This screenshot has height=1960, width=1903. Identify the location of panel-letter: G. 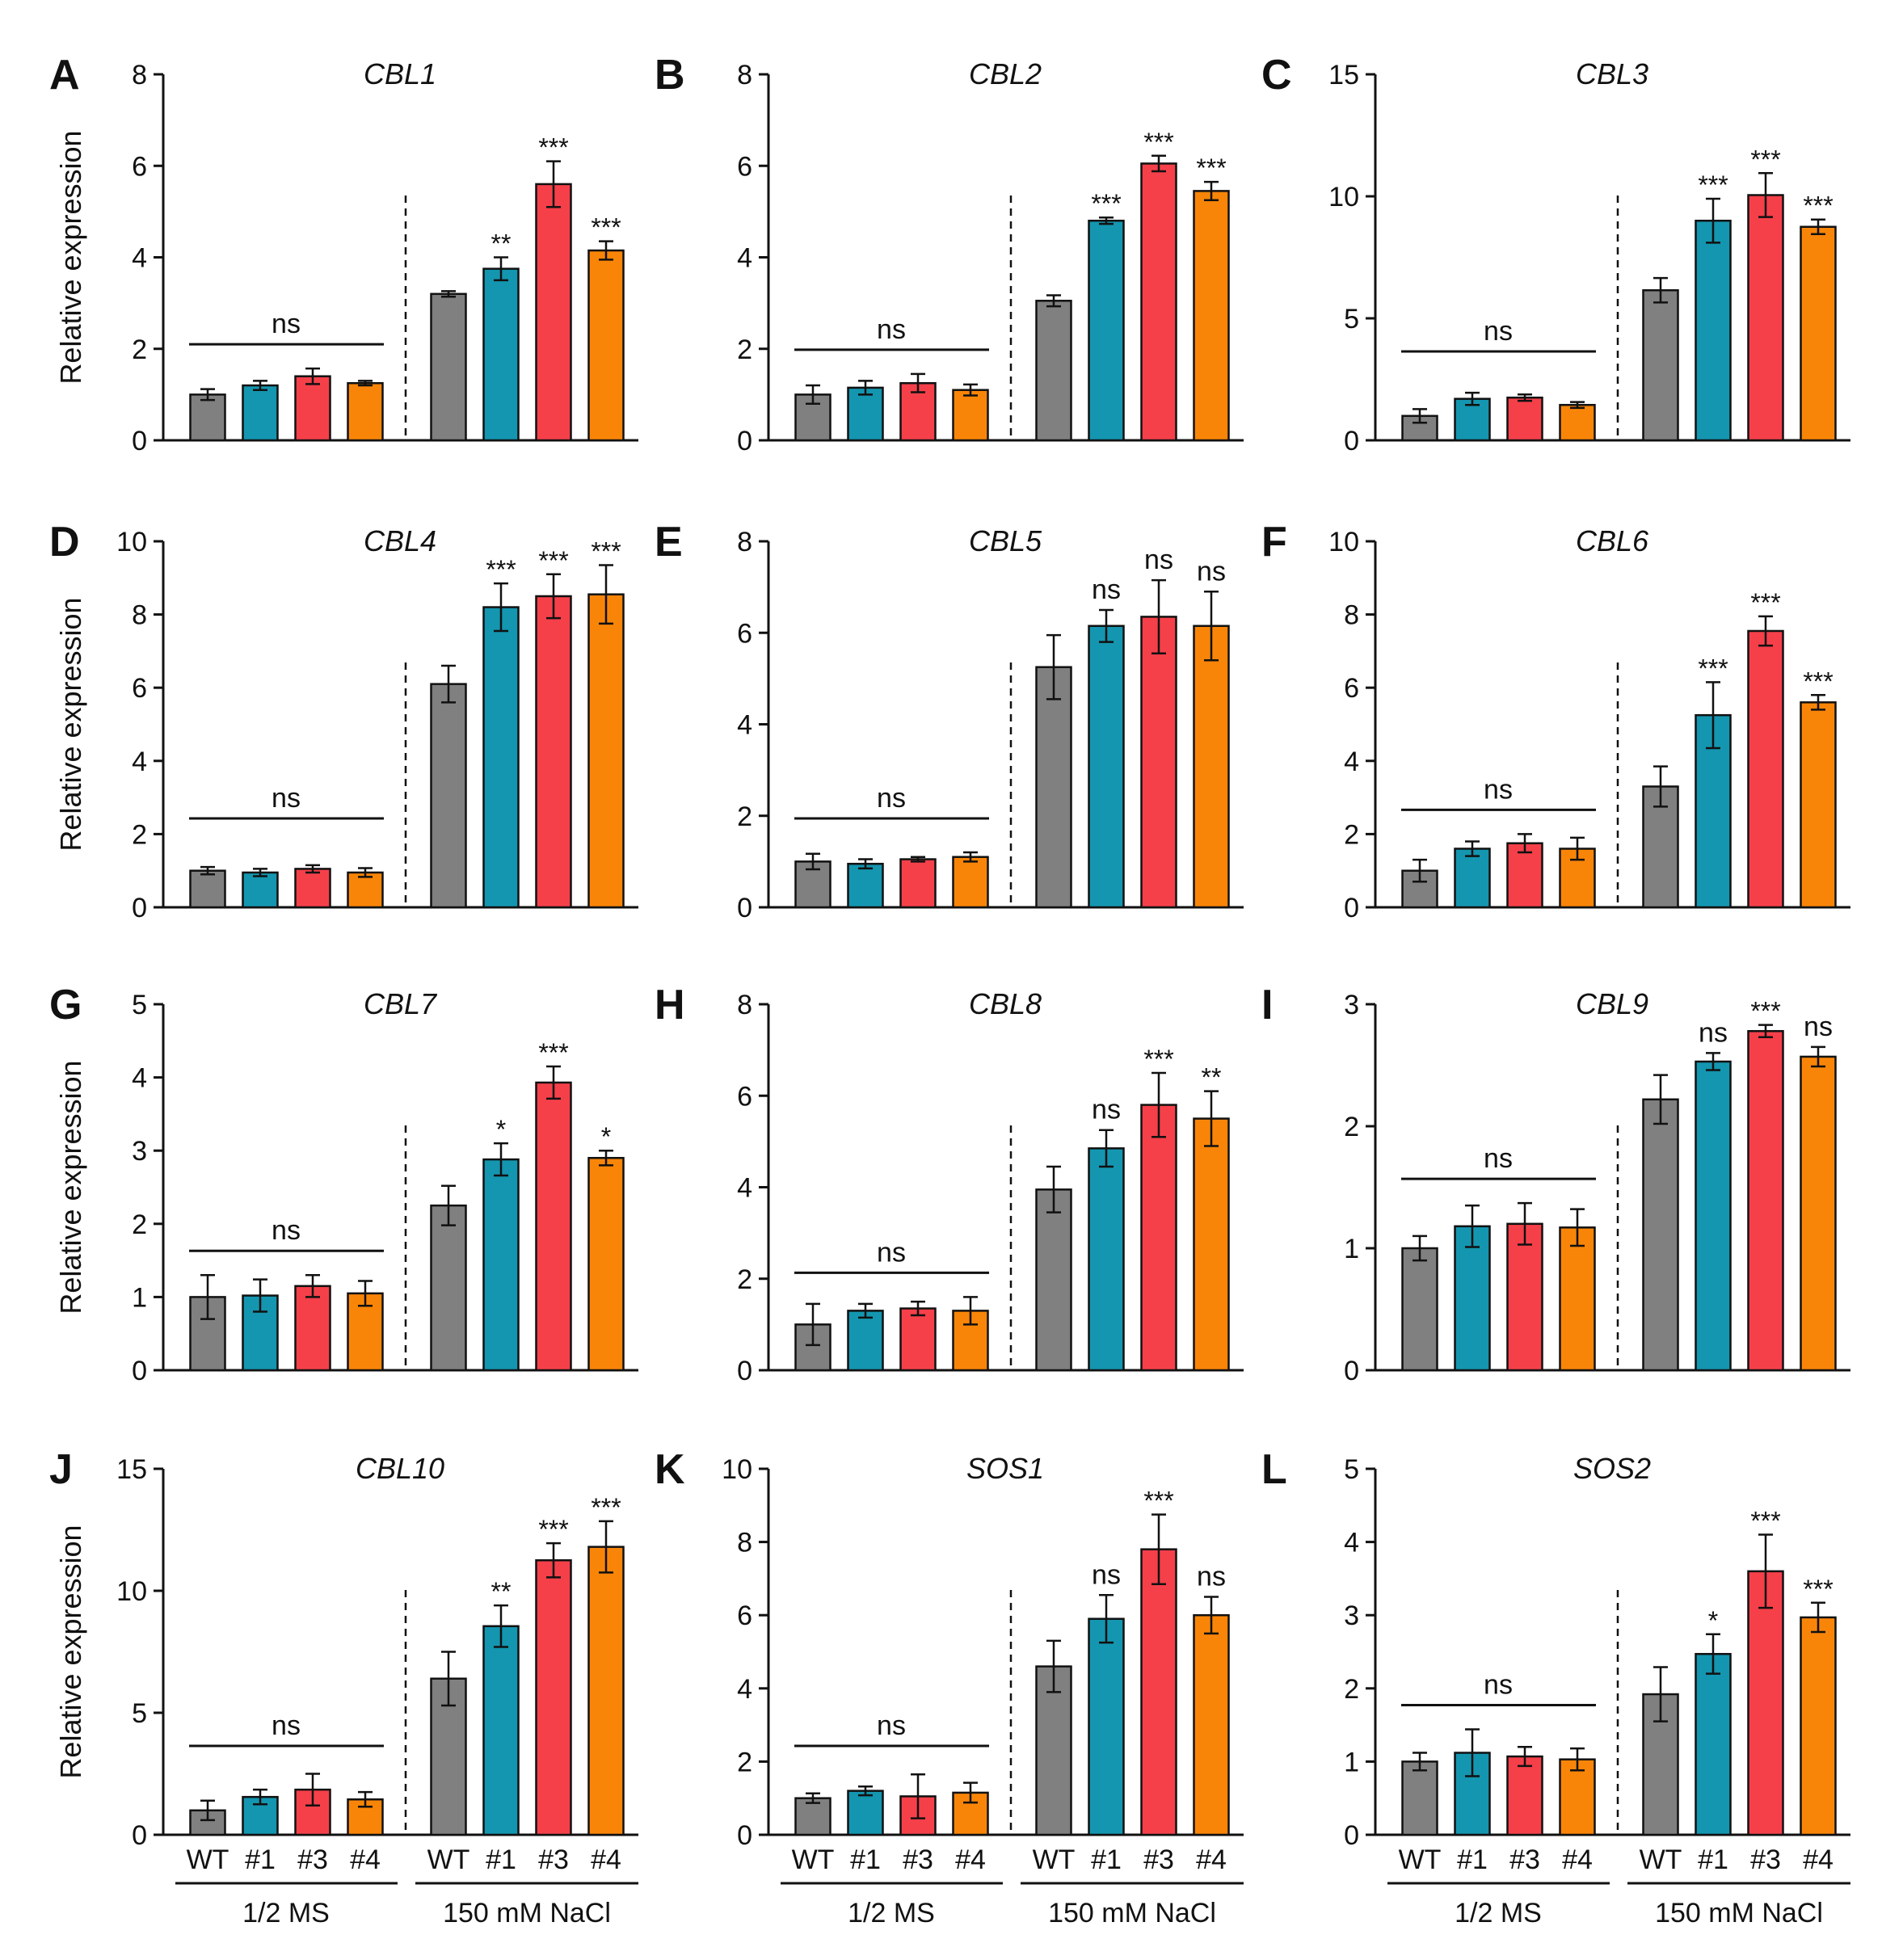
(65, 1005).